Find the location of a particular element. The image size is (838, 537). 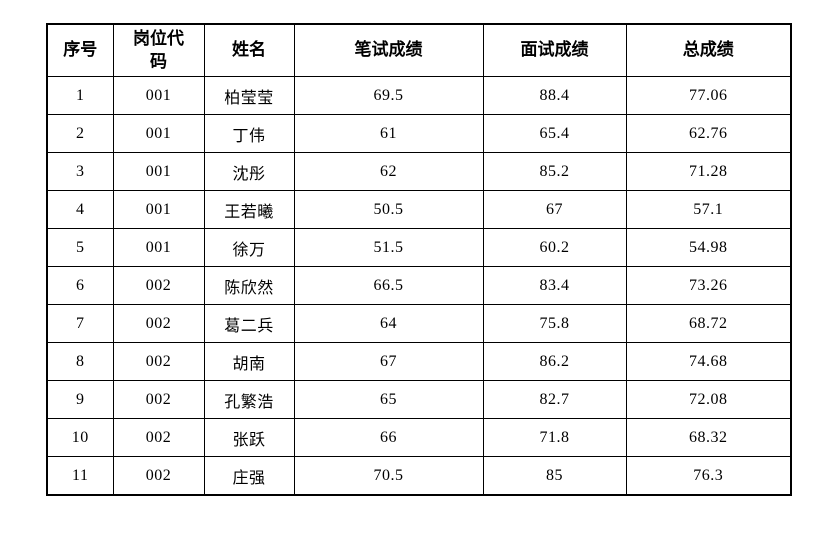

column-header-total-score: 总成绩 is located at coordinates (708, 50).